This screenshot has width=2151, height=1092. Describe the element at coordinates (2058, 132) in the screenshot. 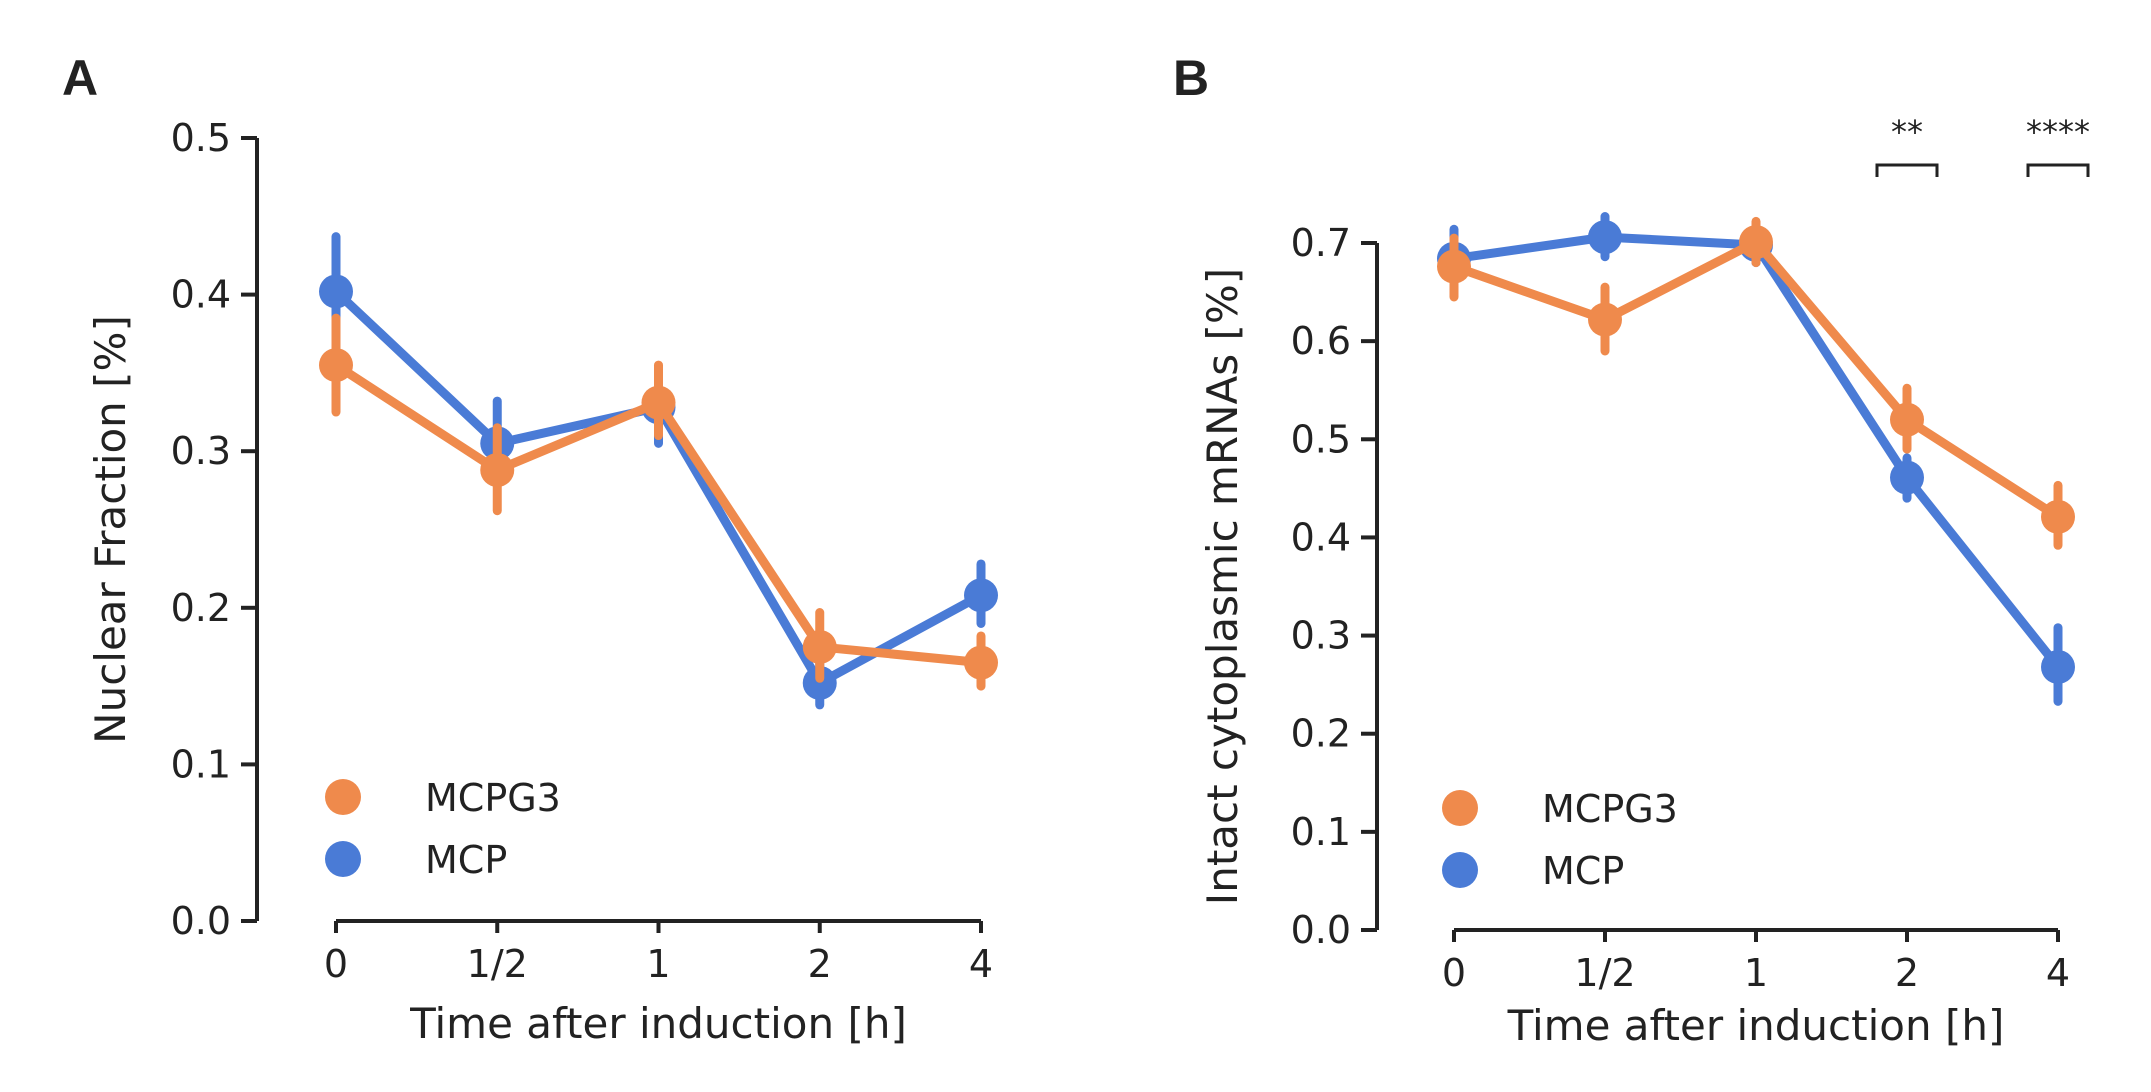

I see `significance-label: ****` at that location.